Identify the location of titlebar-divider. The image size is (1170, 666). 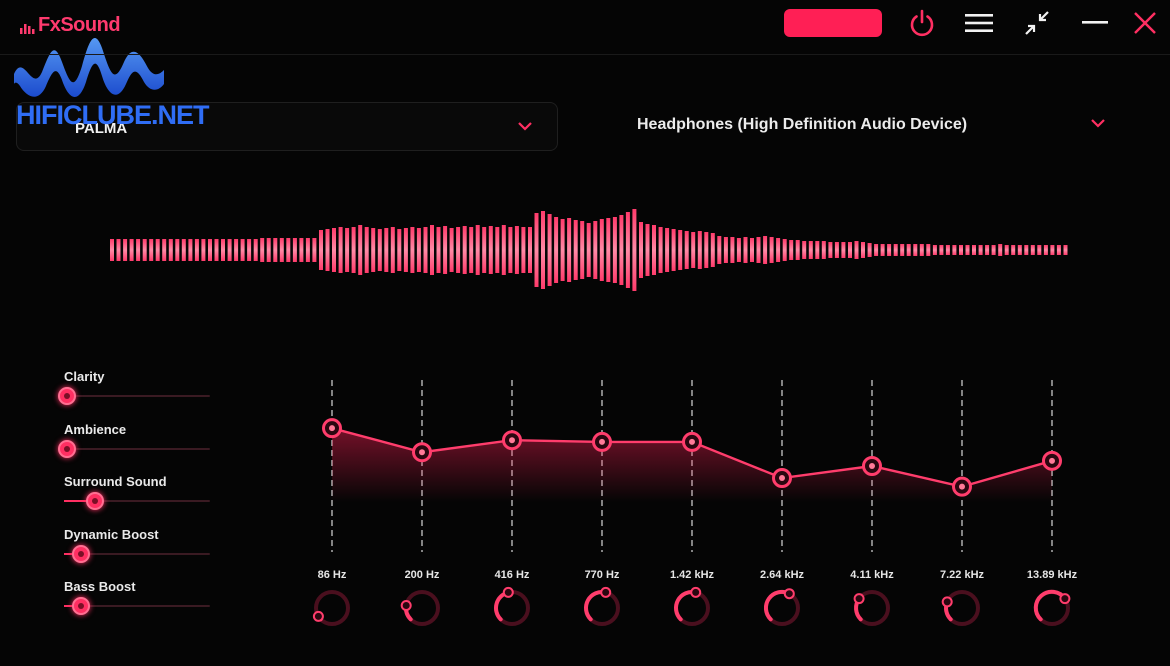
(585, 54).